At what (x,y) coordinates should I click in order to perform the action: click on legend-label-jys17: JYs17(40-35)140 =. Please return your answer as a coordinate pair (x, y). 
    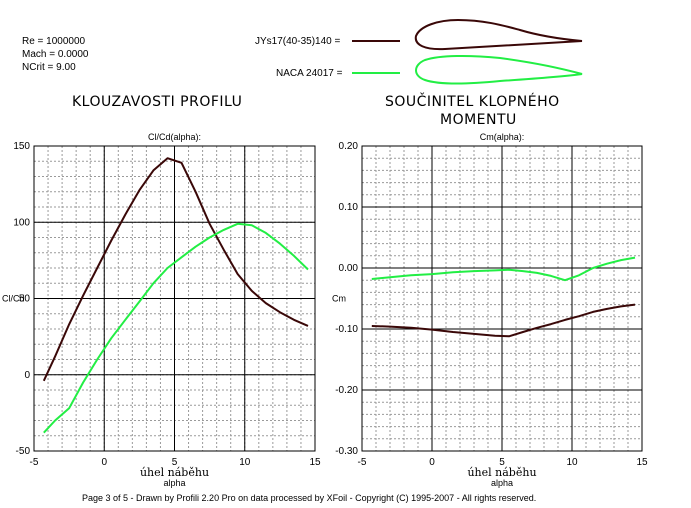
    Looking at the image, I should click on (298, 41).